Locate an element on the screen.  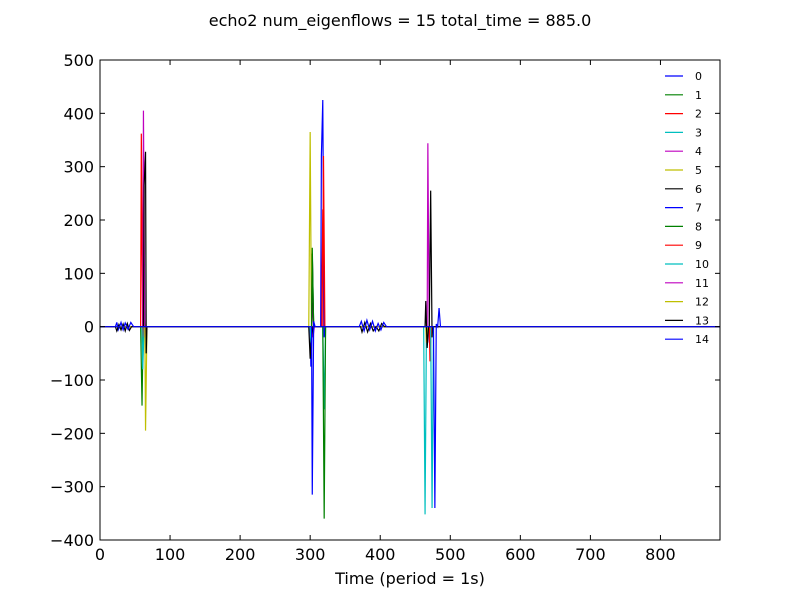
legend-label-11: 11 is located at coordinates (702, 283).